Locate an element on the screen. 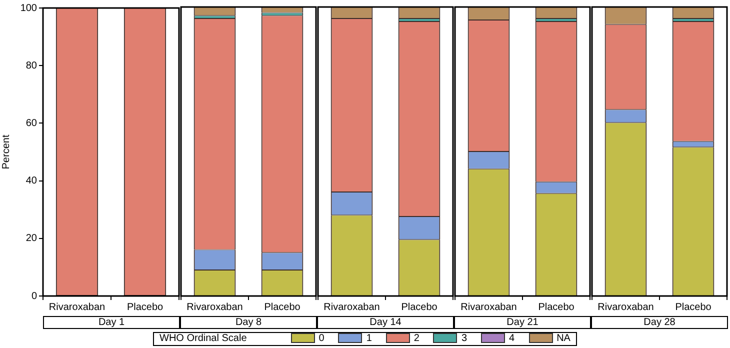 The image size is (730, 348). y-tick-label: 80 is located at coordinates (32, 66).